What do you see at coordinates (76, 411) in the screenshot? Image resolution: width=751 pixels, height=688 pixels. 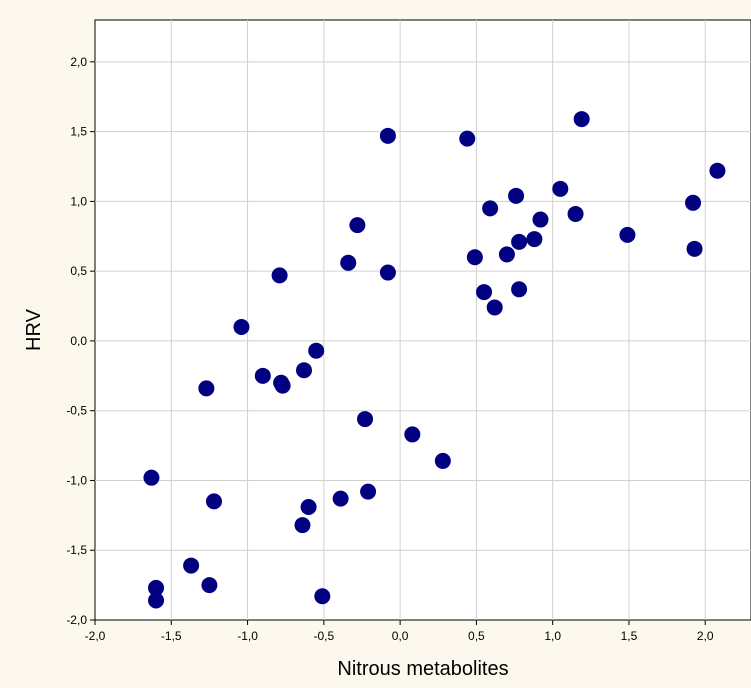 I see `y-tick-label: -0,5` at bounding box center [76, 411].